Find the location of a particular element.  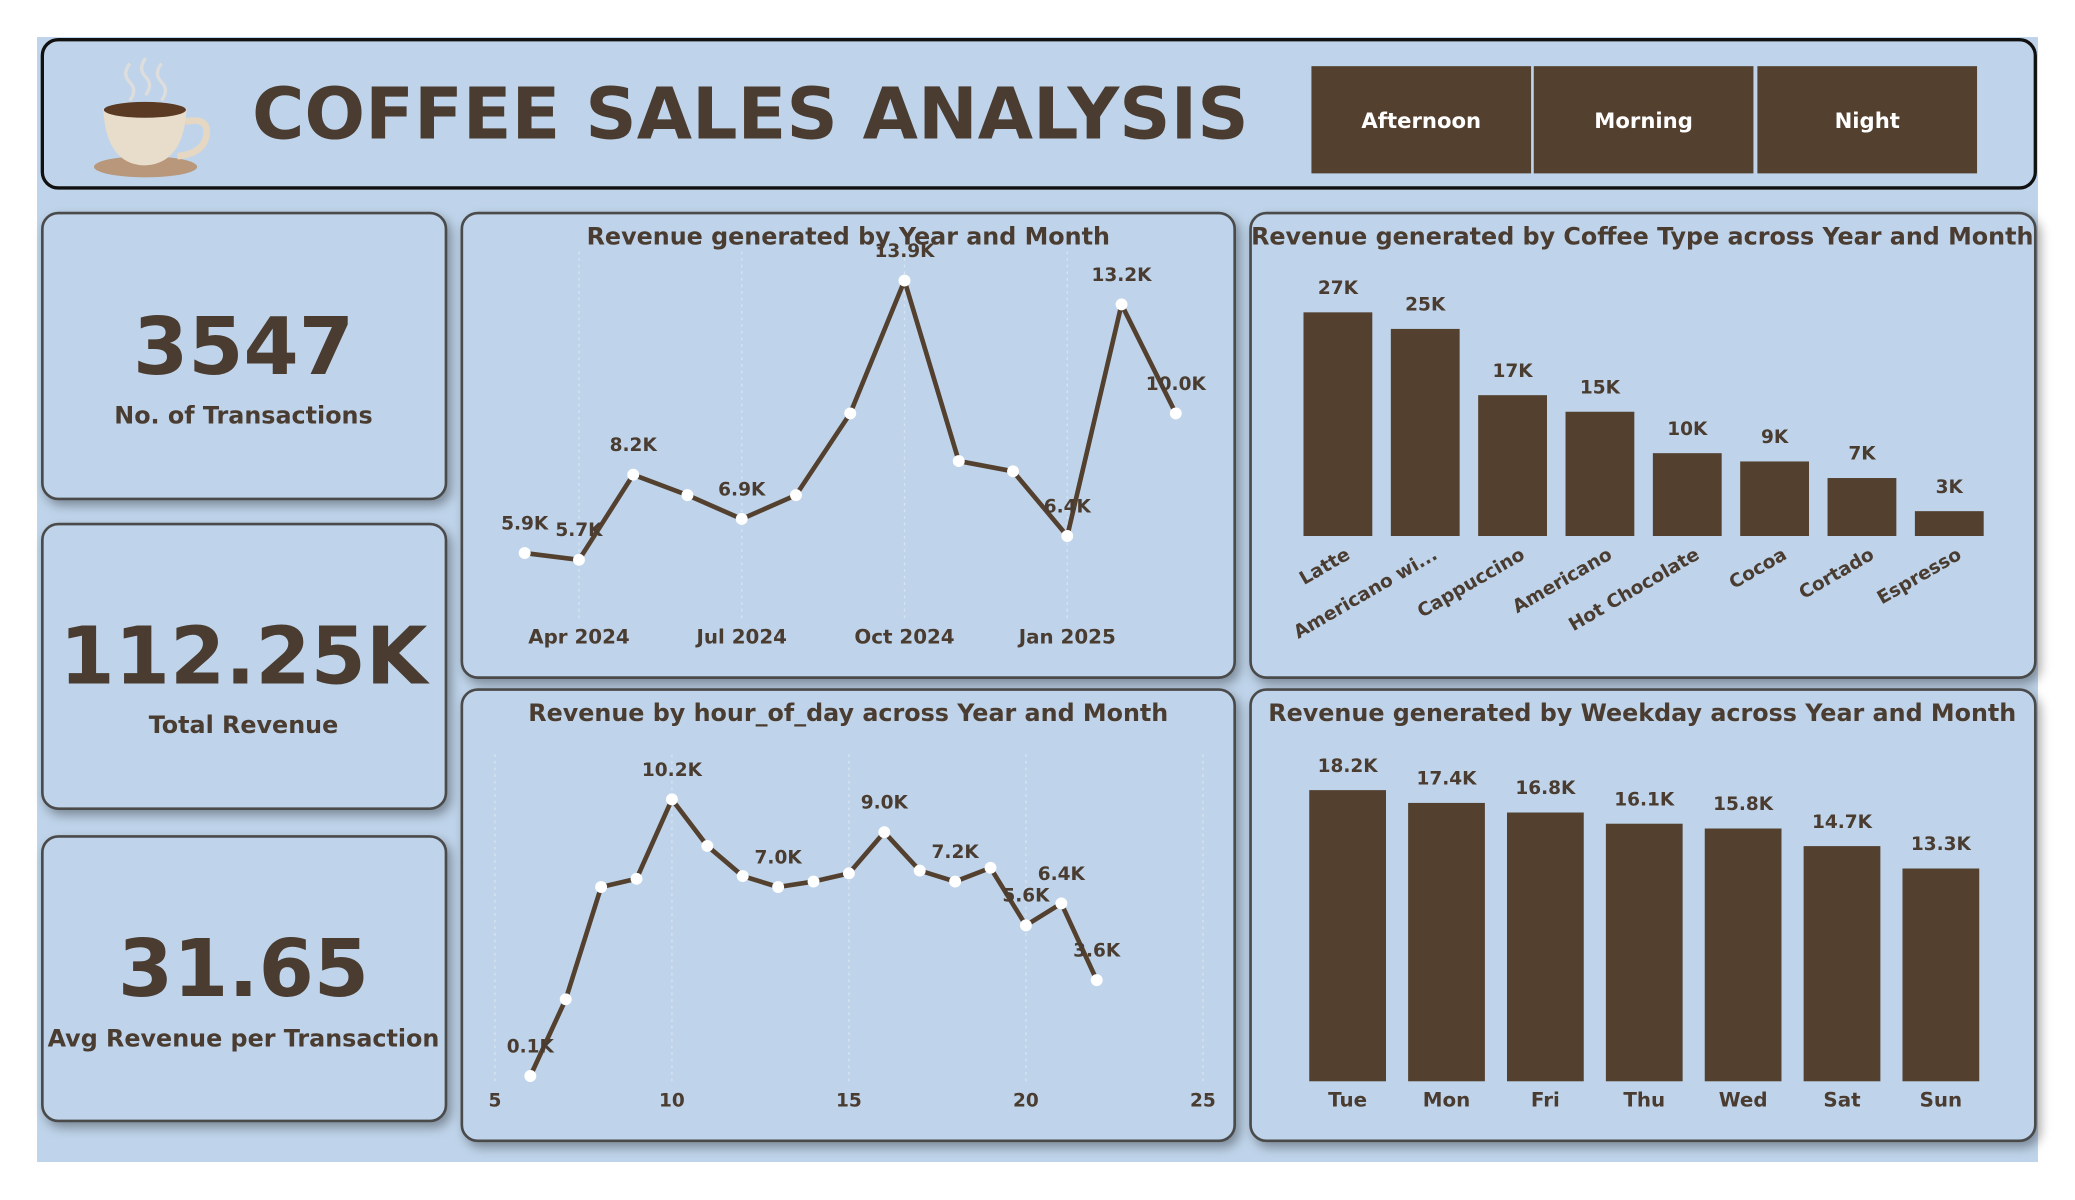

dashboard-title: COFFEE SALES ANALYSIS is located at coordinates (750, 114).